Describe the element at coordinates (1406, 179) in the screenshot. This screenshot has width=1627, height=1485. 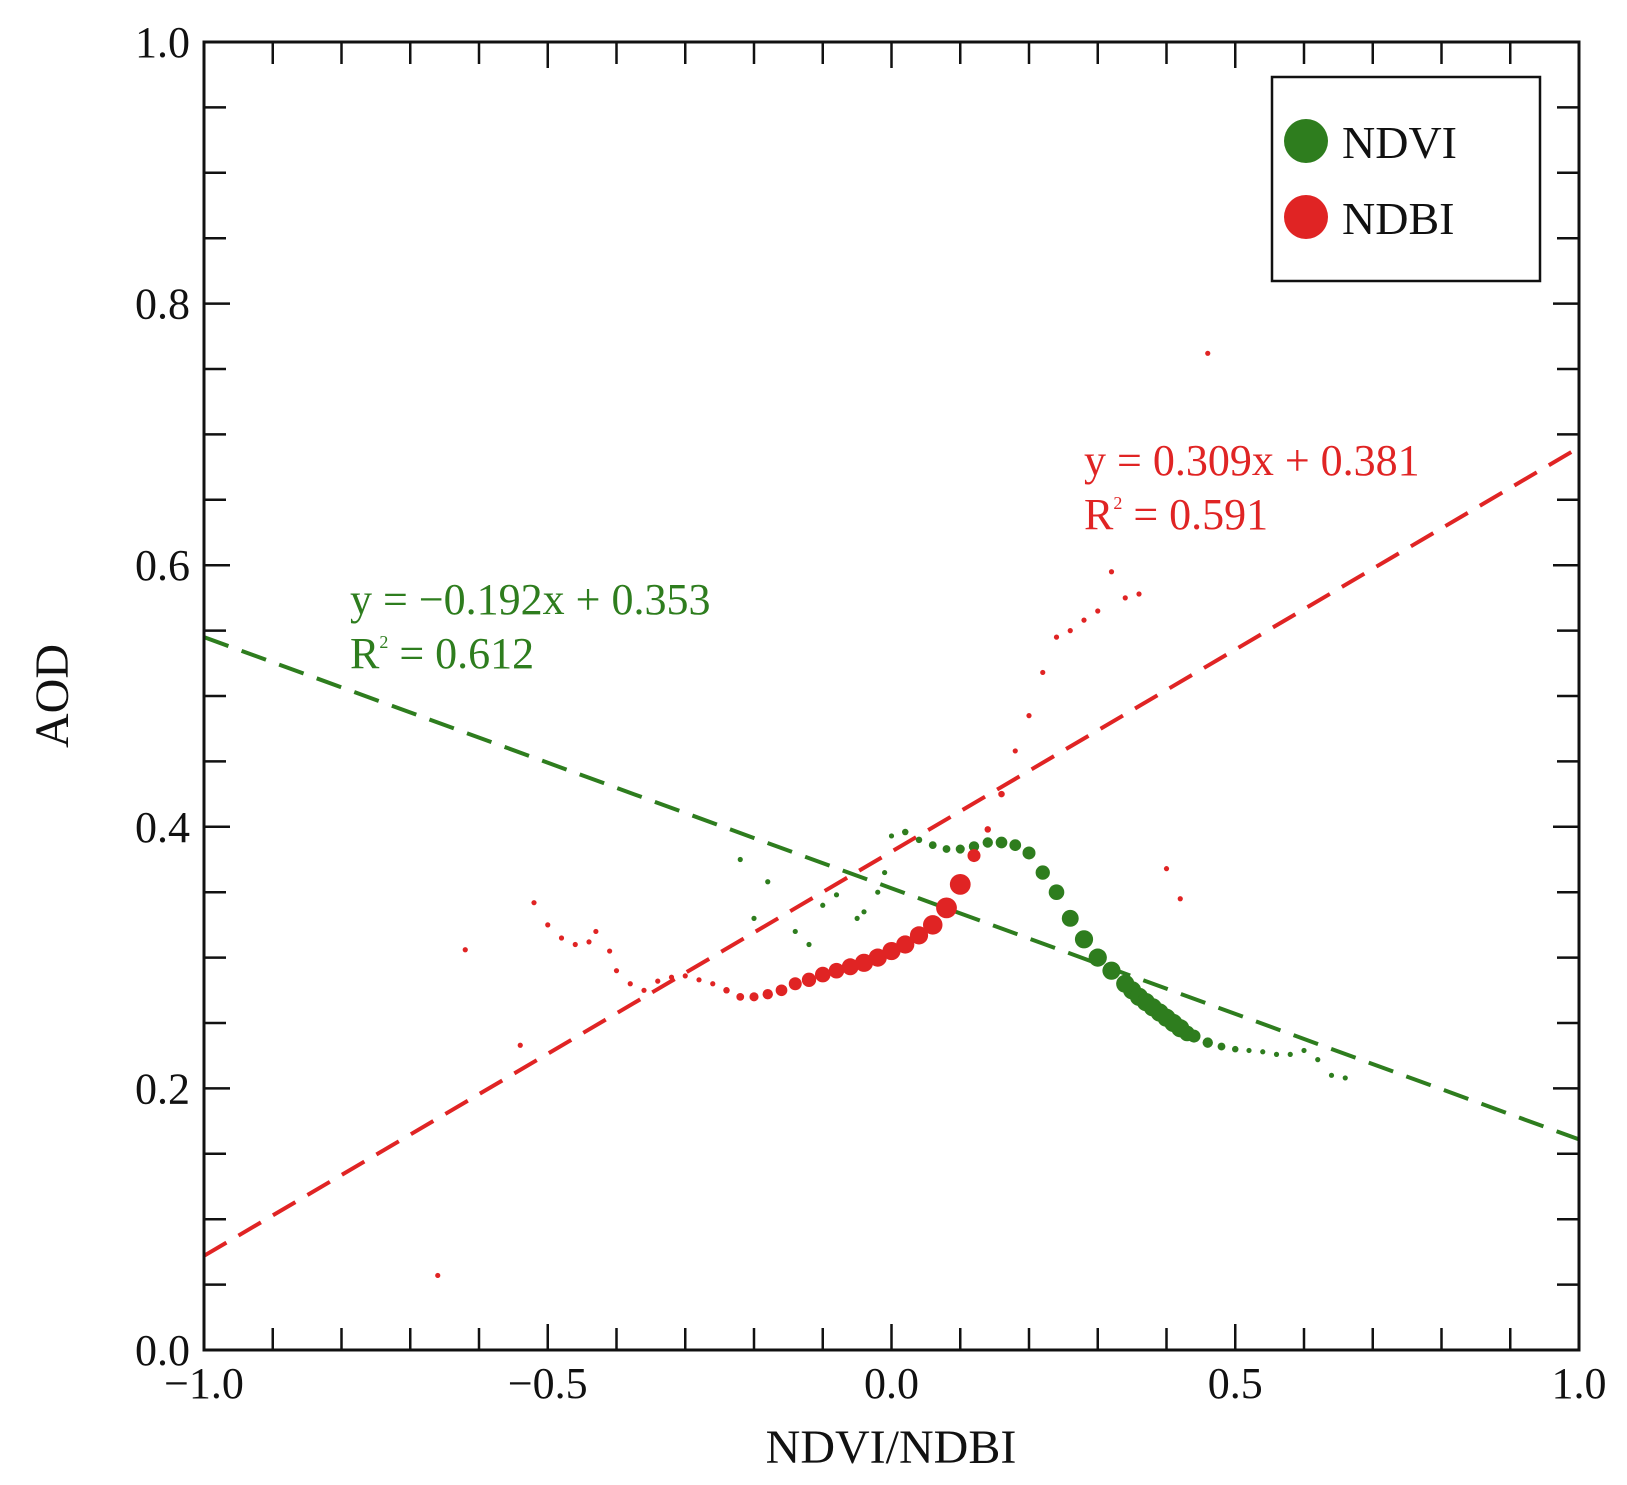
I see `legend-box` at that location.